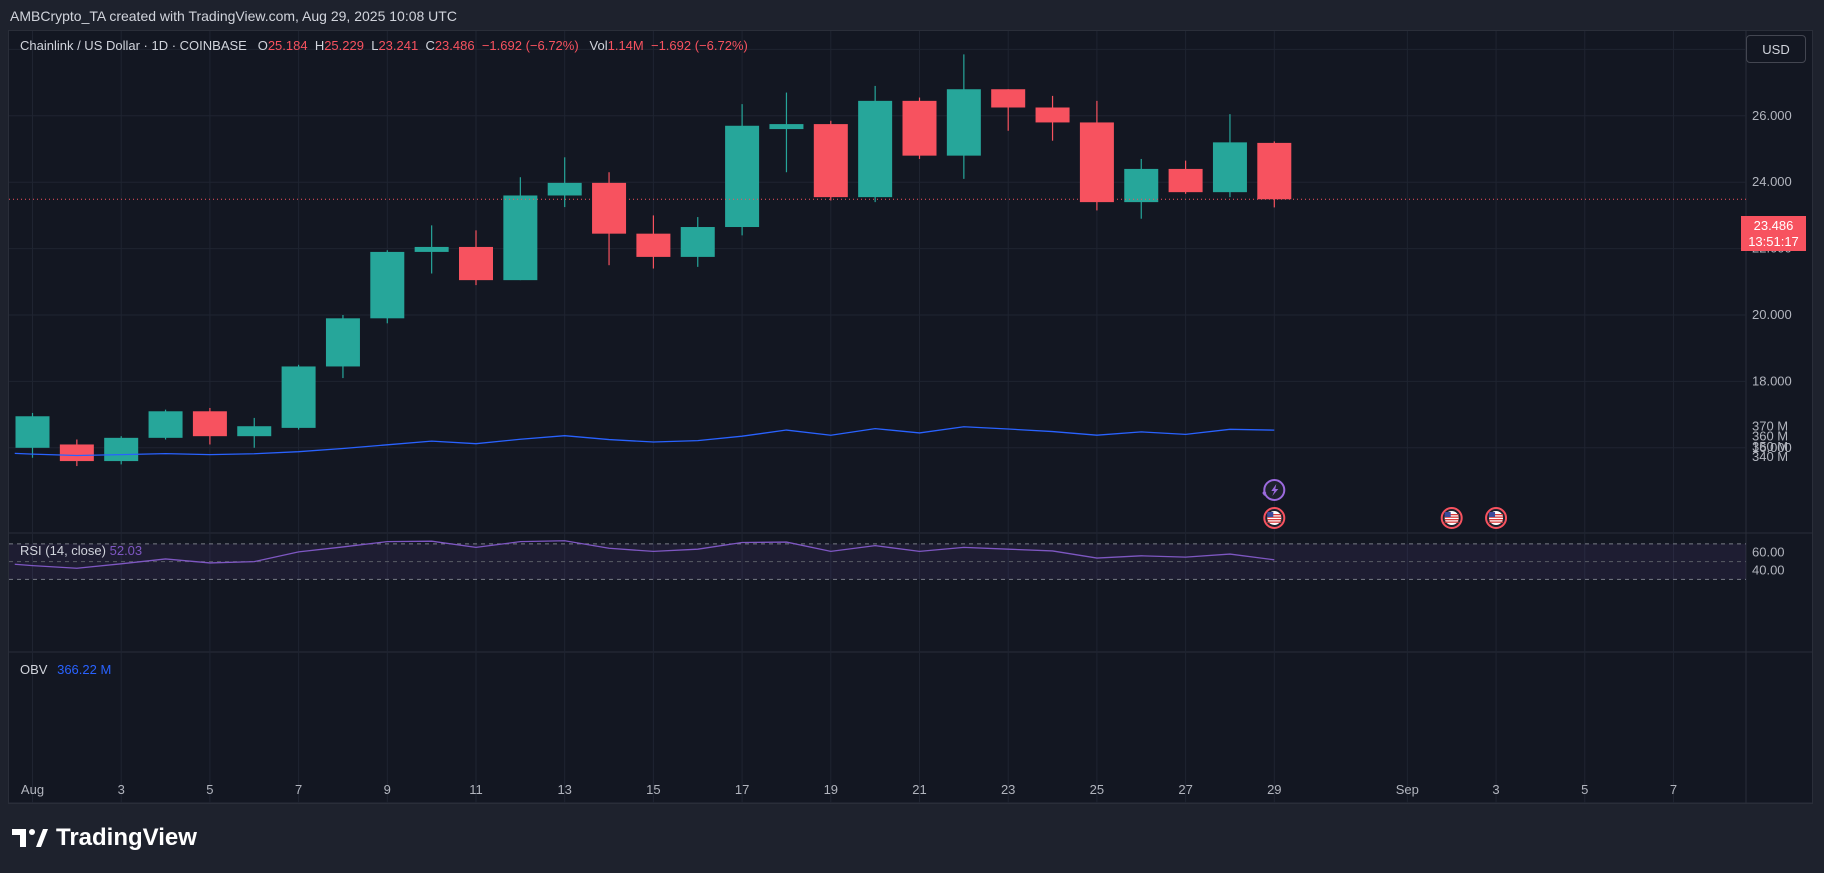 Image resolution: width=1824 pixels, height=873 pixels. Describe the element at coordinates (126, 550) in the screenshot. I see `rsi-value: 52.03` at that location.